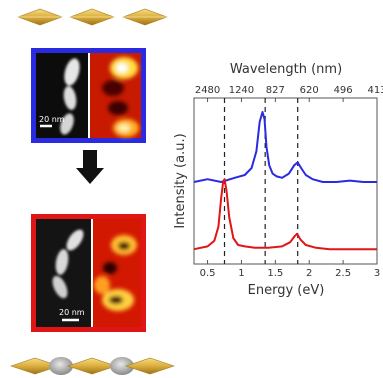 The width and height of the screenshot is (383, 378). What do you see at coordinates (286, 290) in the screenshot?
I see `x-axis-label: Energy (eV)` at bounding box center [286, 290].